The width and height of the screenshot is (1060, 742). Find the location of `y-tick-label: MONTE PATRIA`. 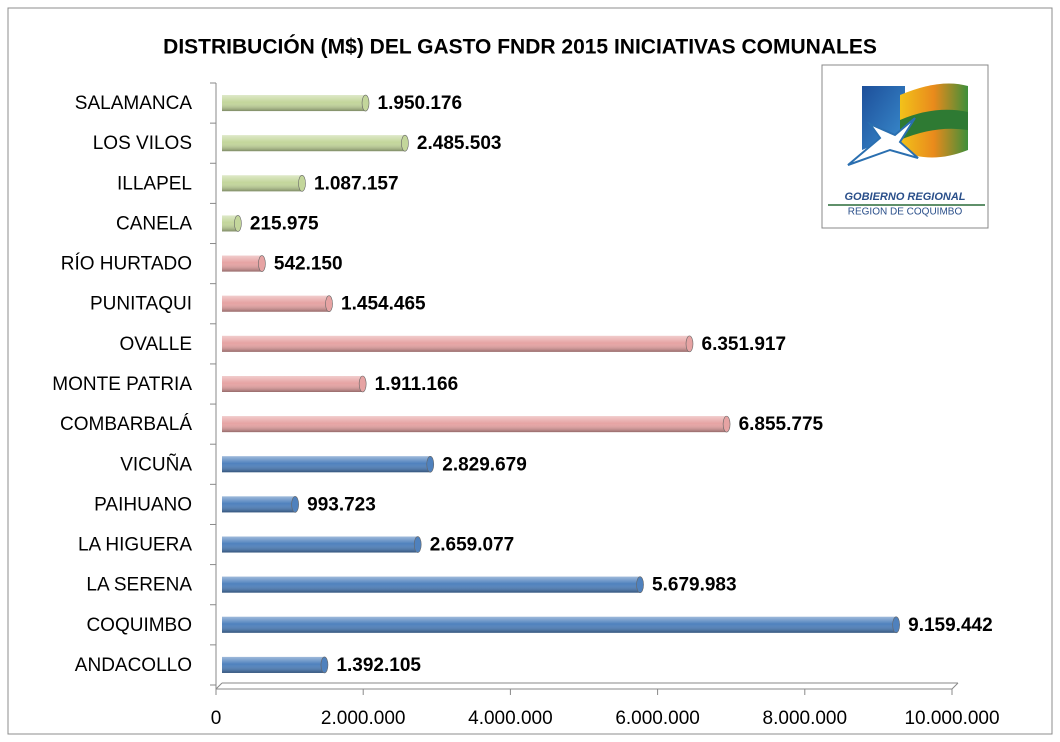

y-tick-label: MONTE PATRIA is located at coordinates (122, 384).